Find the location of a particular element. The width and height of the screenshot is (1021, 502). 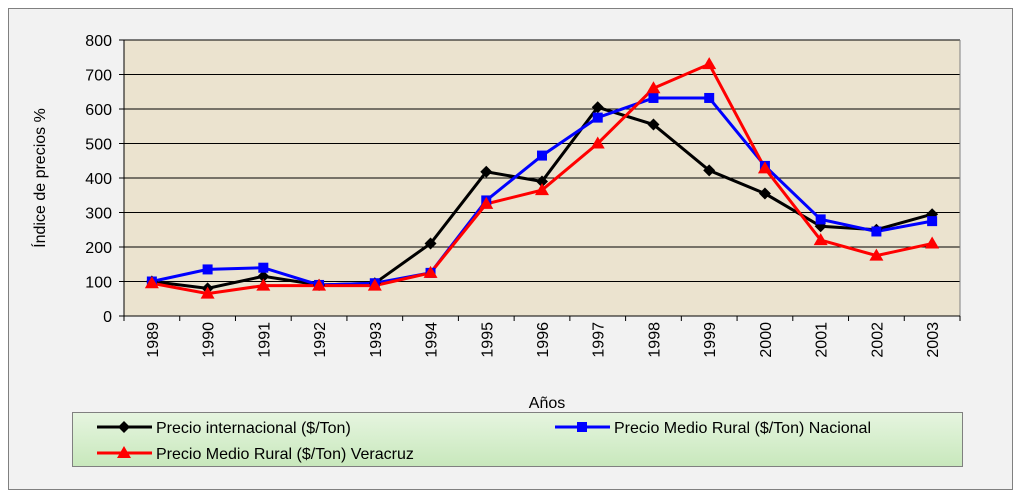

x-tick-label: 1990 is located at coordinates (209, 340).